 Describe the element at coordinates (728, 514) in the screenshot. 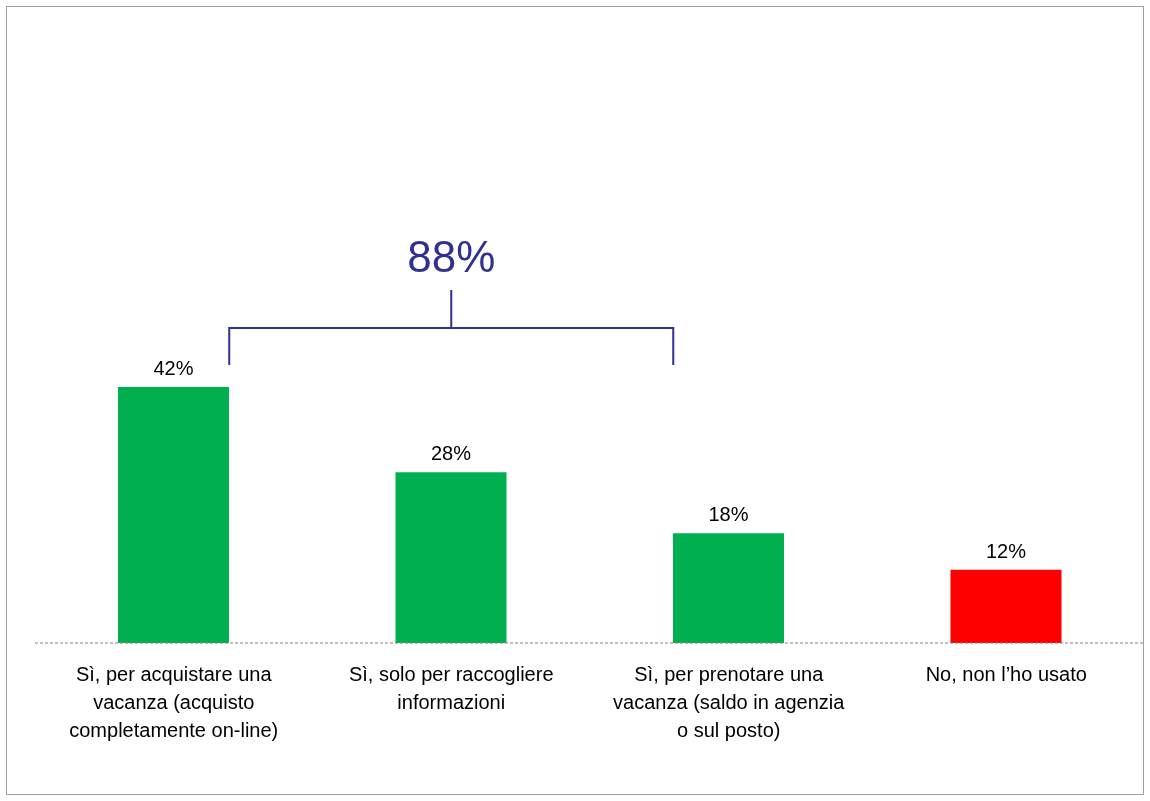

I see `data-label: 18%` at that location.